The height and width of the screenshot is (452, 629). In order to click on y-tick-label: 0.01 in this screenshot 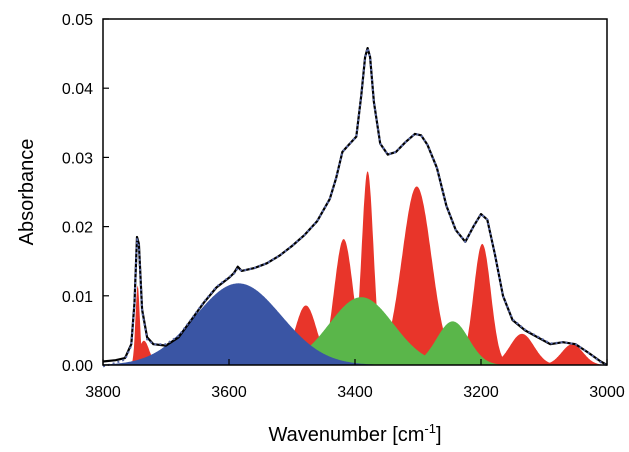, I will do `click(77, 297)`.